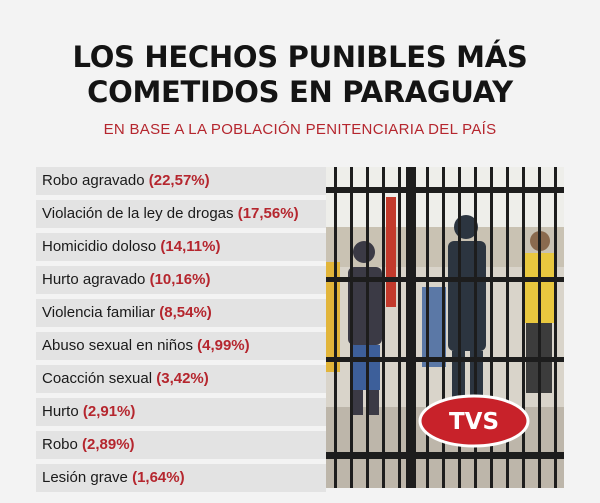  What do you see at coordinates (158, 477) in the screenshot?
I see `crime-percentage: (1,64%)` at bounding box center [158, 477].